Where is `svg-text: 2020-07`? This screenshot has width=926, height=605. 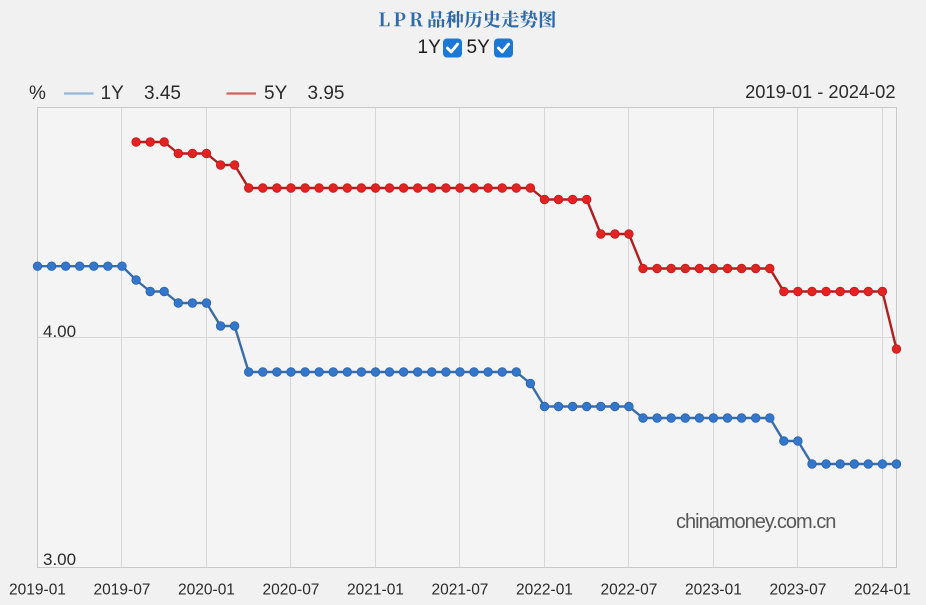 svg-text: 2020-07 is located at coordinates (291, 590).